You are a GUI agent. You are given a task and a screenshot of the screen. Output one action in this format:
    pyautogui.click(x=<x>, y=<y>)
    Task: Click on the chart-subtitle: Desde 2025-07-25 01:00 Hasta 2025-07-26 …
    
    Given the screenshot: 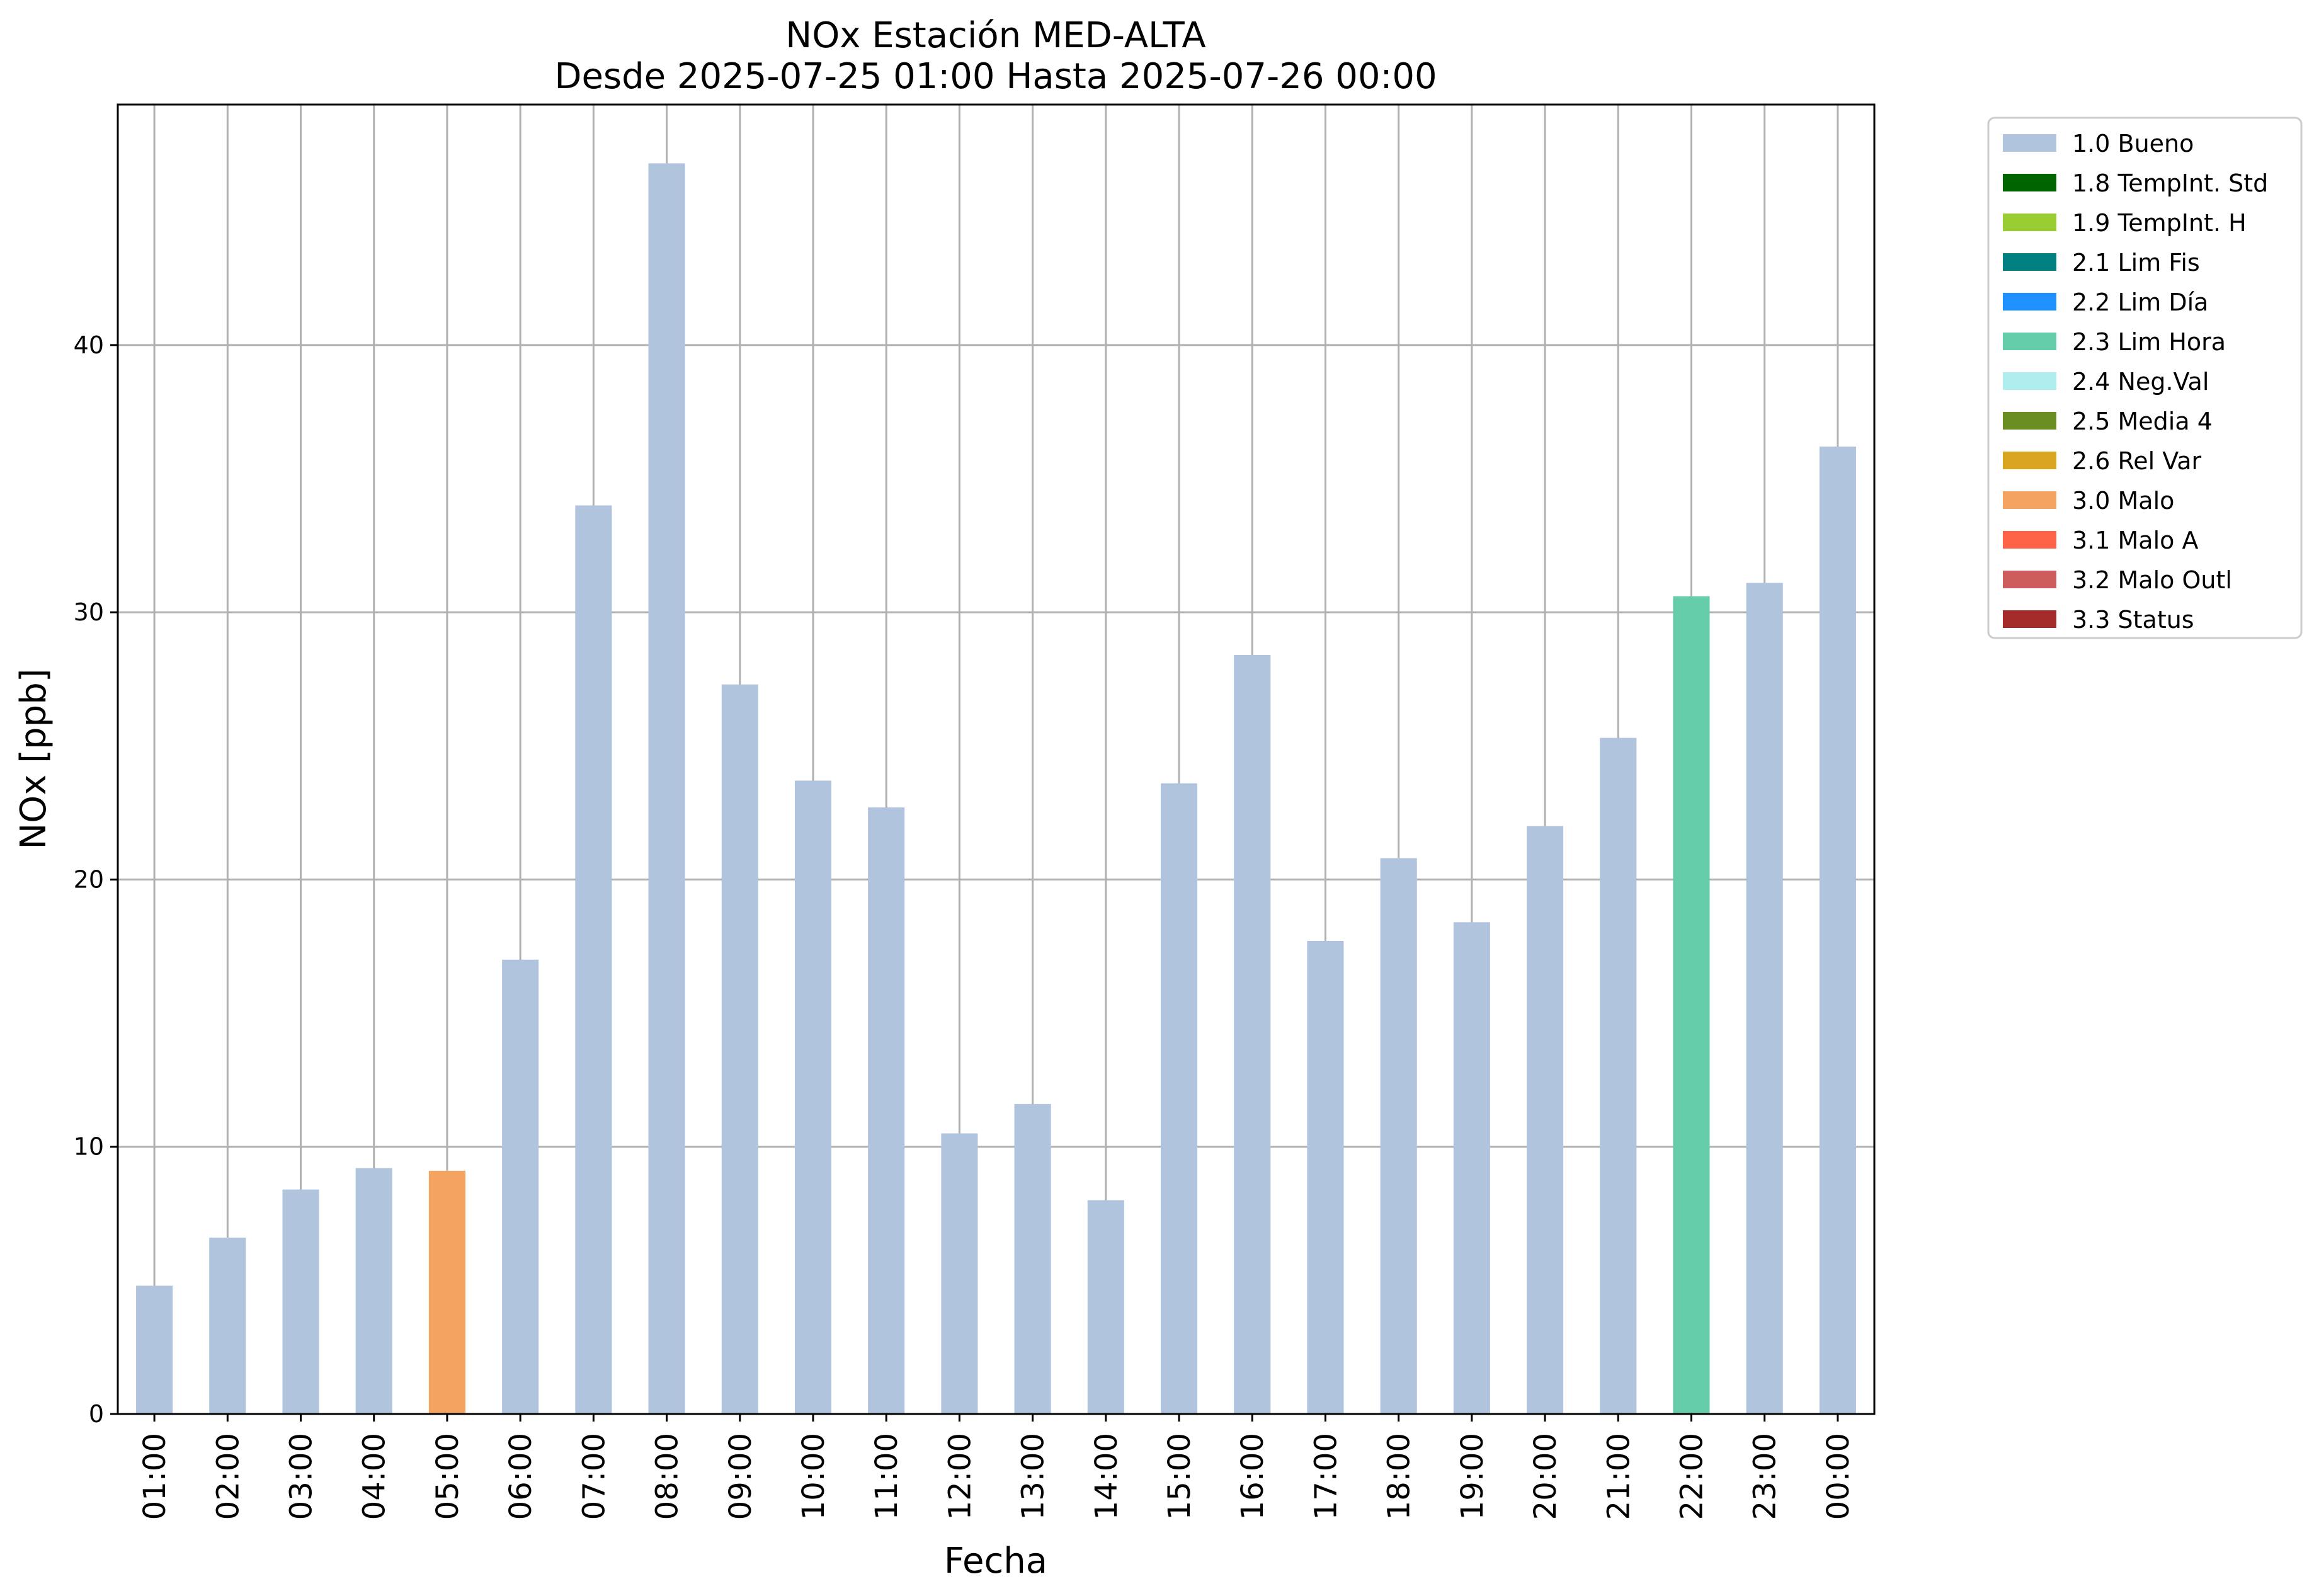 What is the action you would take?
    pyautogui.click(x=995, y=76)
    